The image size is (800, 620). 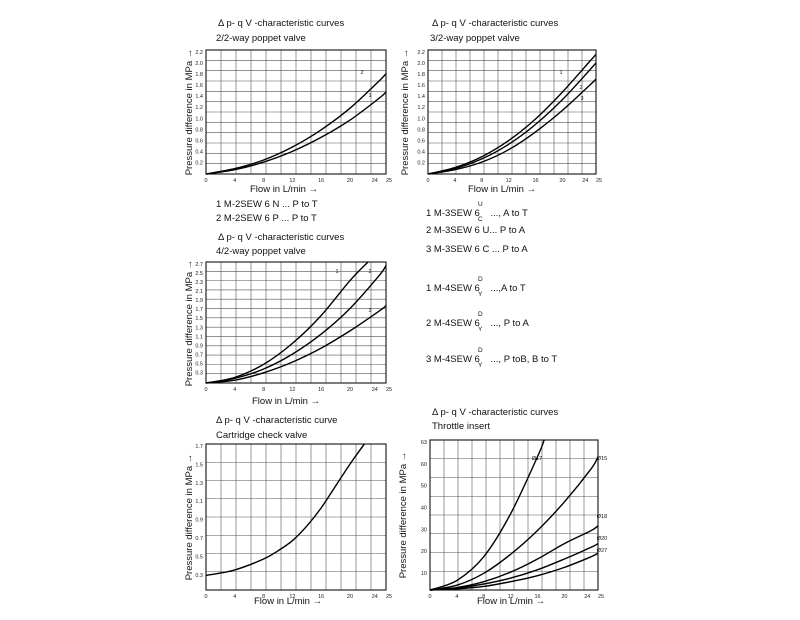 I want to click on chart3-curve-label: 2, so click(x=369, y=272).